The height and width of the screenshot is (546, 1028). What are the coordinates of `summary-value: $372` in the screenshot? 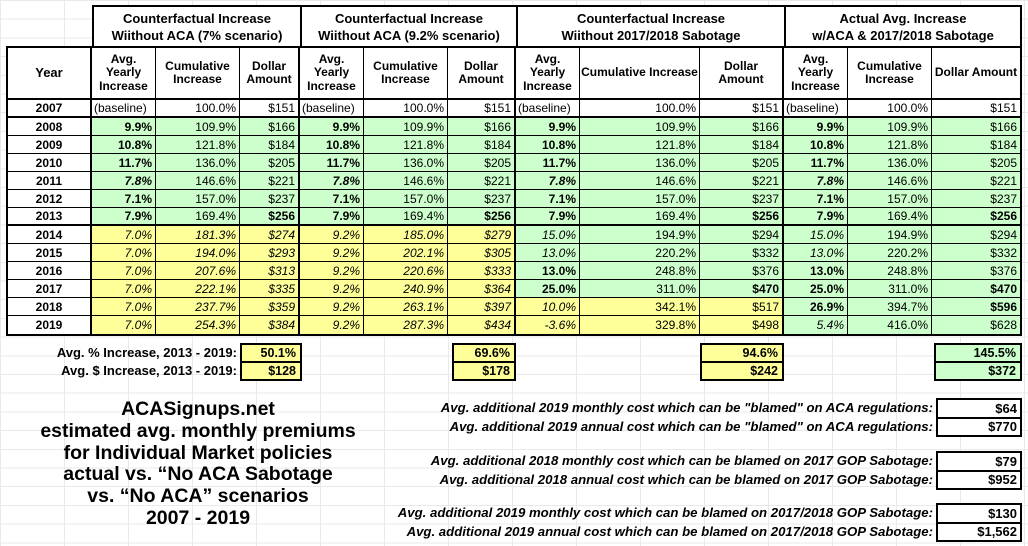 It's located at (978, 370).